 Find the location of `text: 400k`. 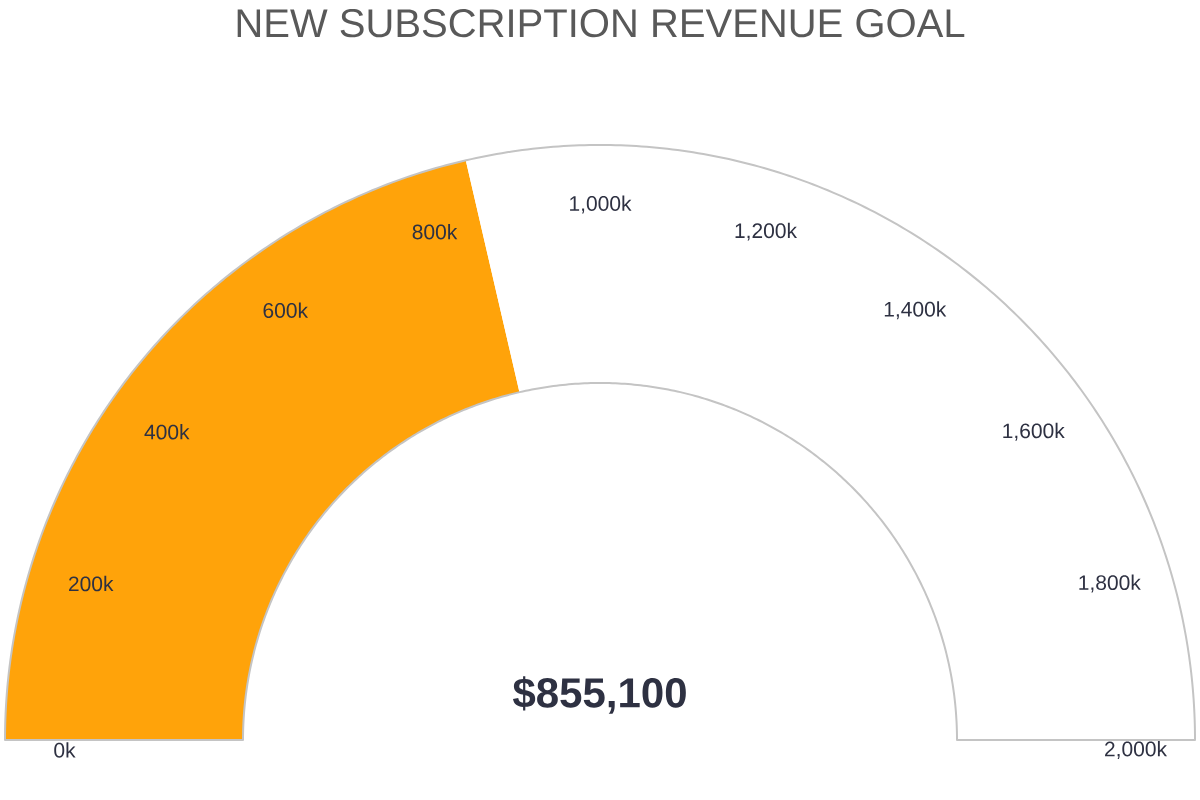

text: 400k is located at coordinates (167, 432).